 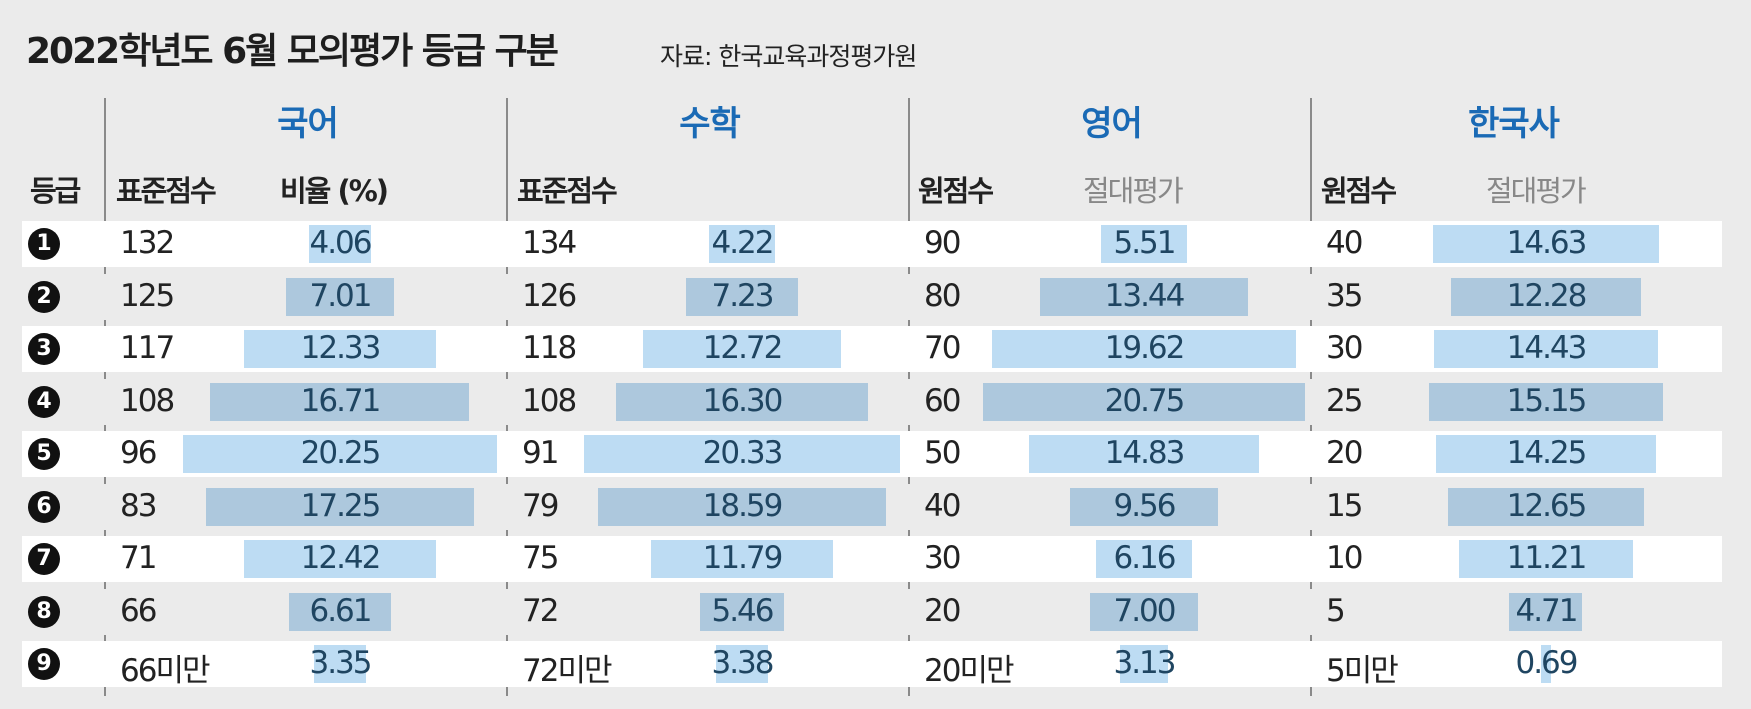 I want to click on score-history: 10, so click(x=1344, y=558).